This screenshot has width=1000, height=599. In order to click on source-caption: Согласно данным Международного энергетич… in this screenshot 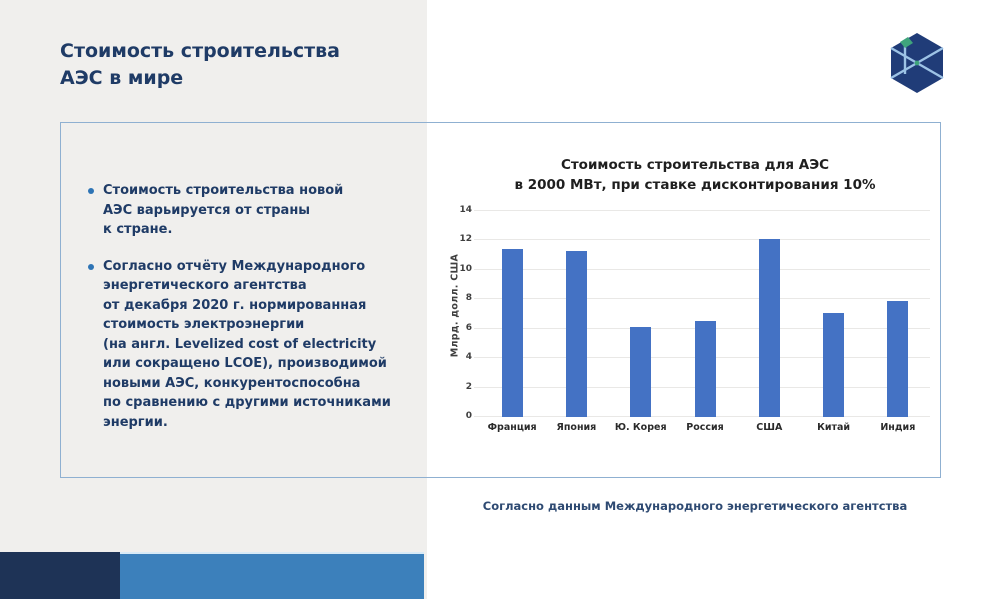, I will do `click(695, 506)`.